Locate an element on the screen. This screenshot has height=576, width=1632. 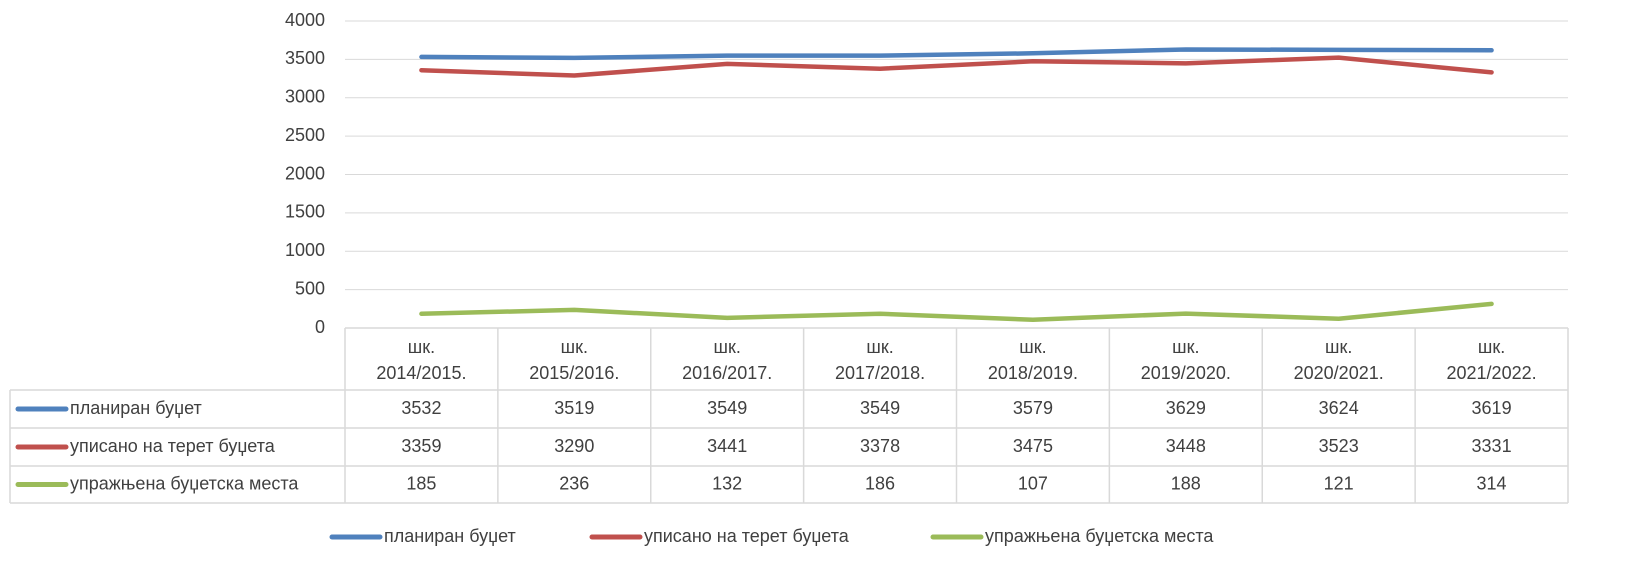
y-tick-label: 1500 is located at coordinates (305, 212).